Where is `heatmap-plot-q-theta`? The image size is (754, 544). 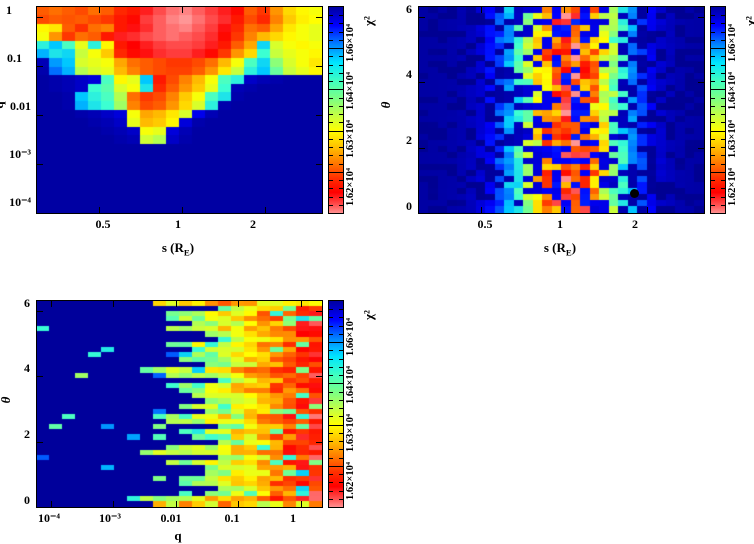
heatmap-plot-q-theta is located at coordinates (179, 404).